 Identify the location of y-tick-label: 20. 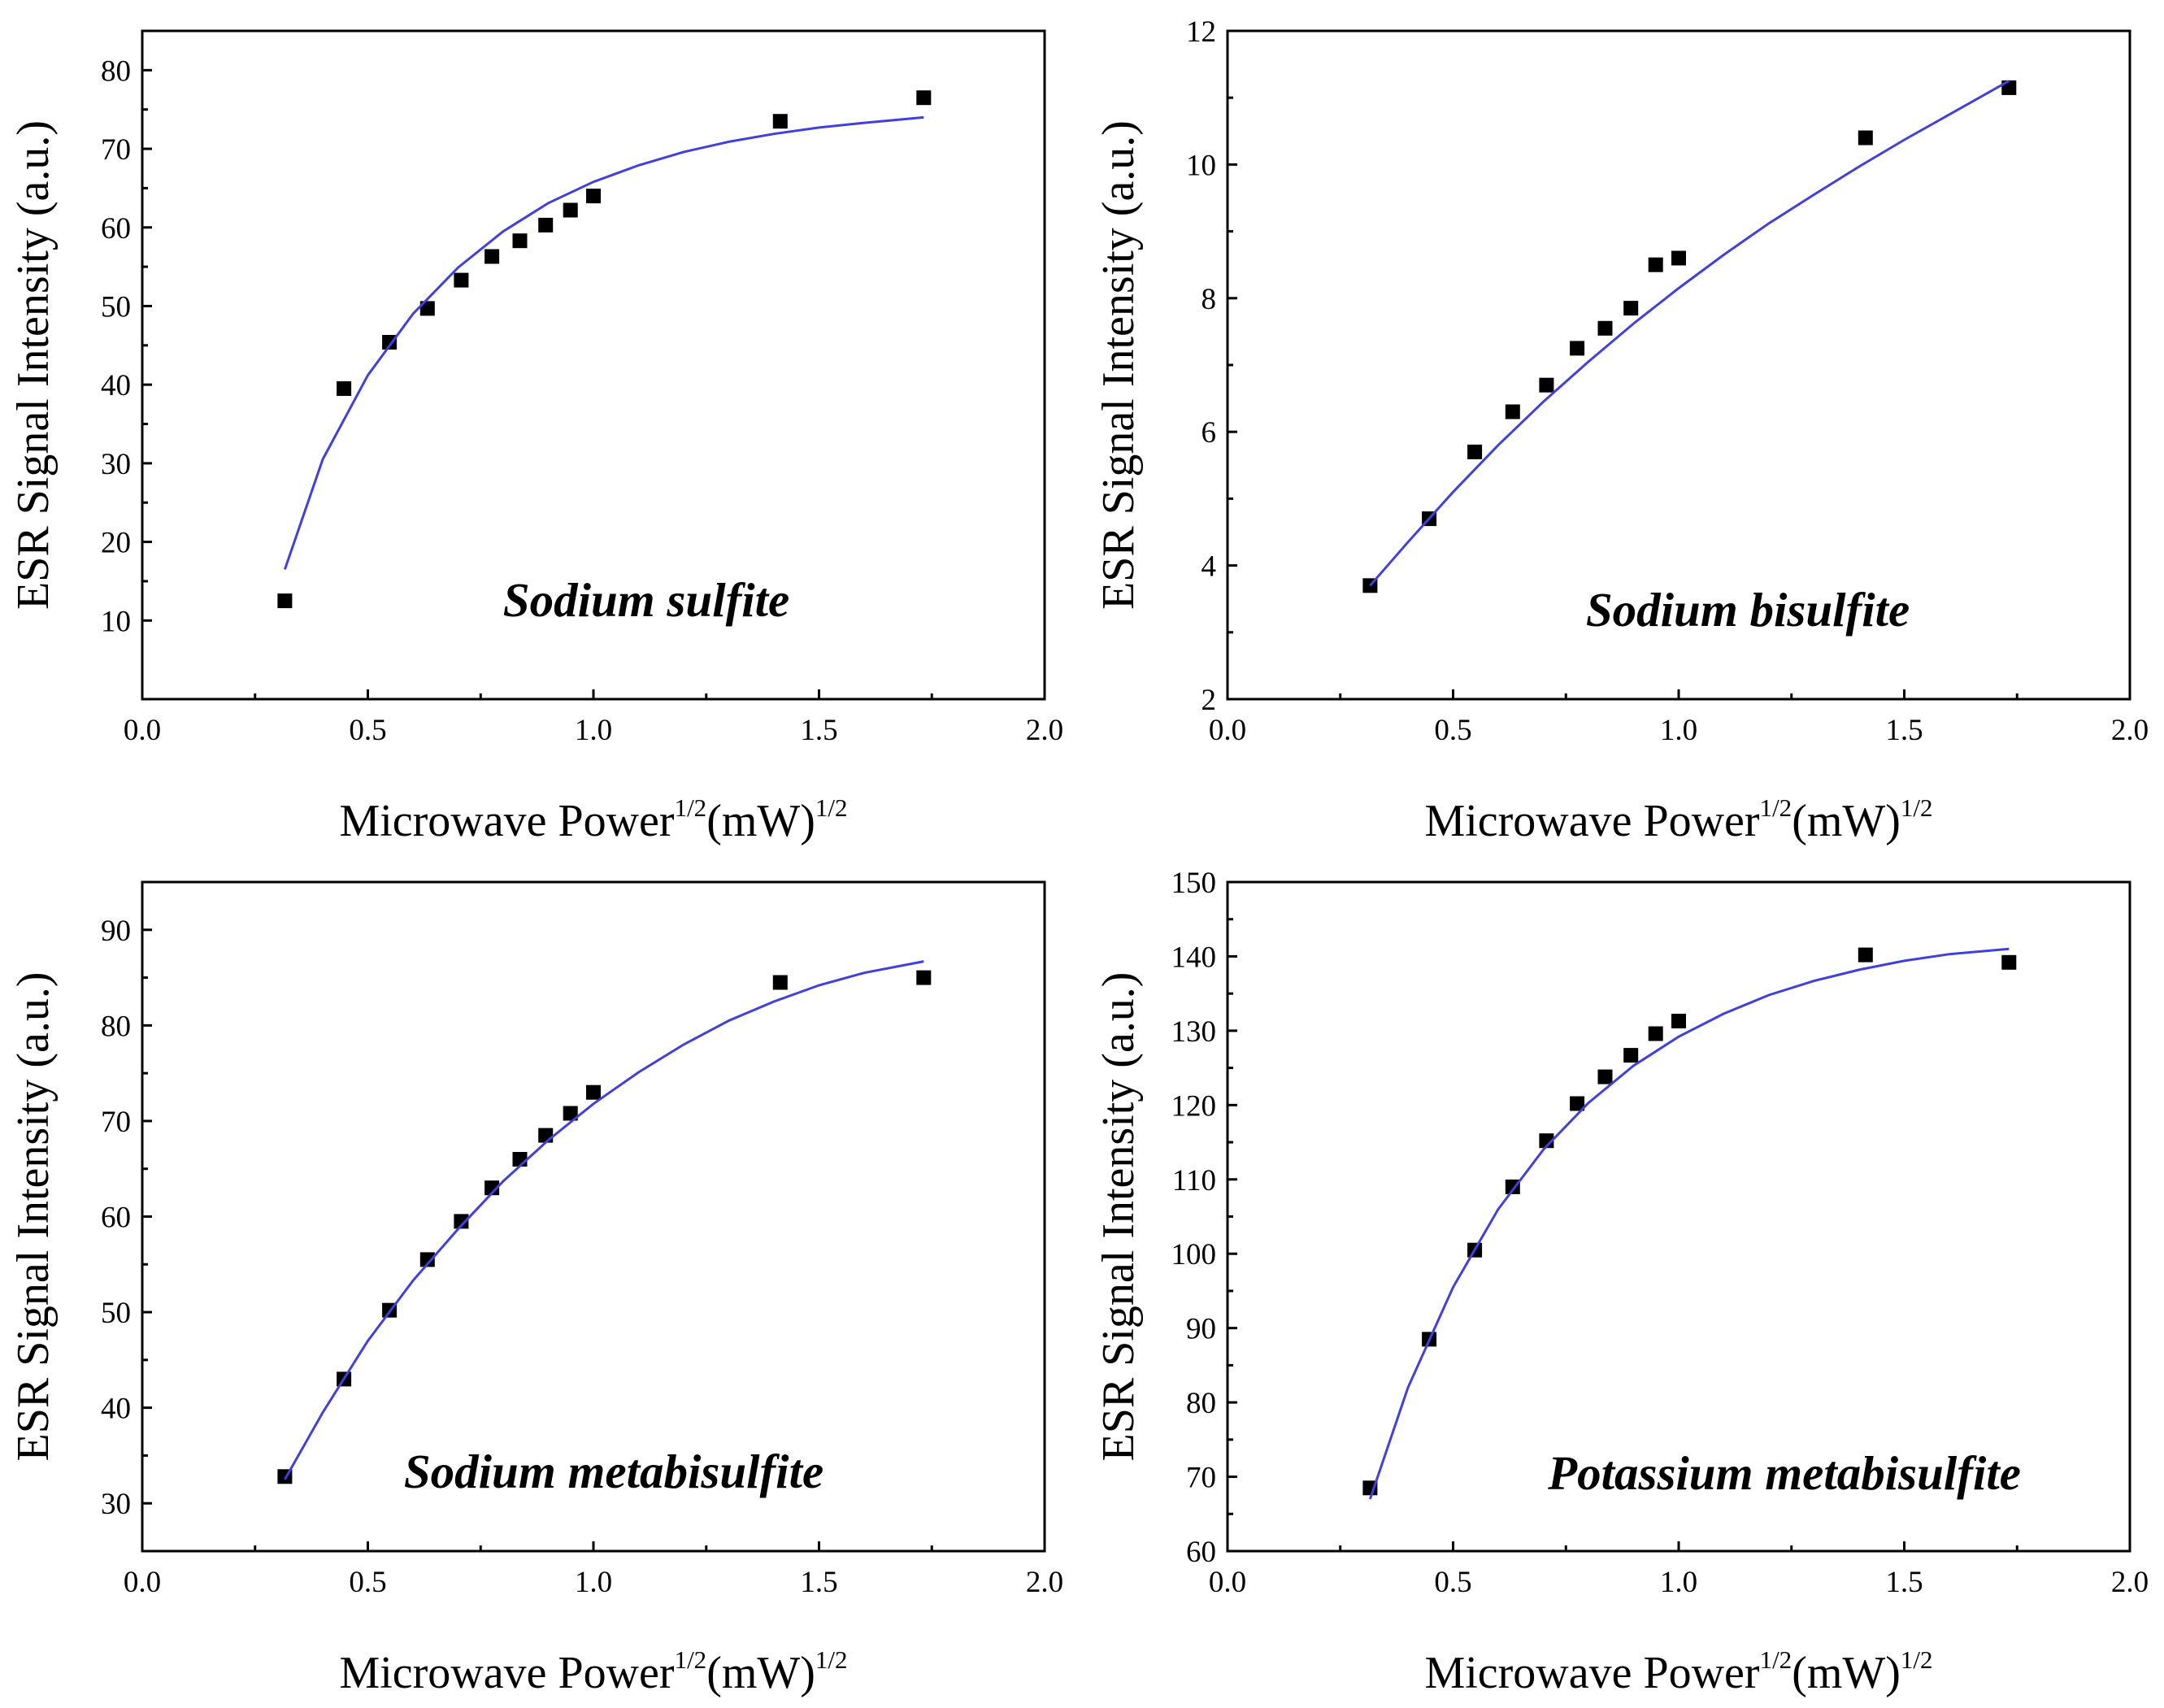
(116, 543).